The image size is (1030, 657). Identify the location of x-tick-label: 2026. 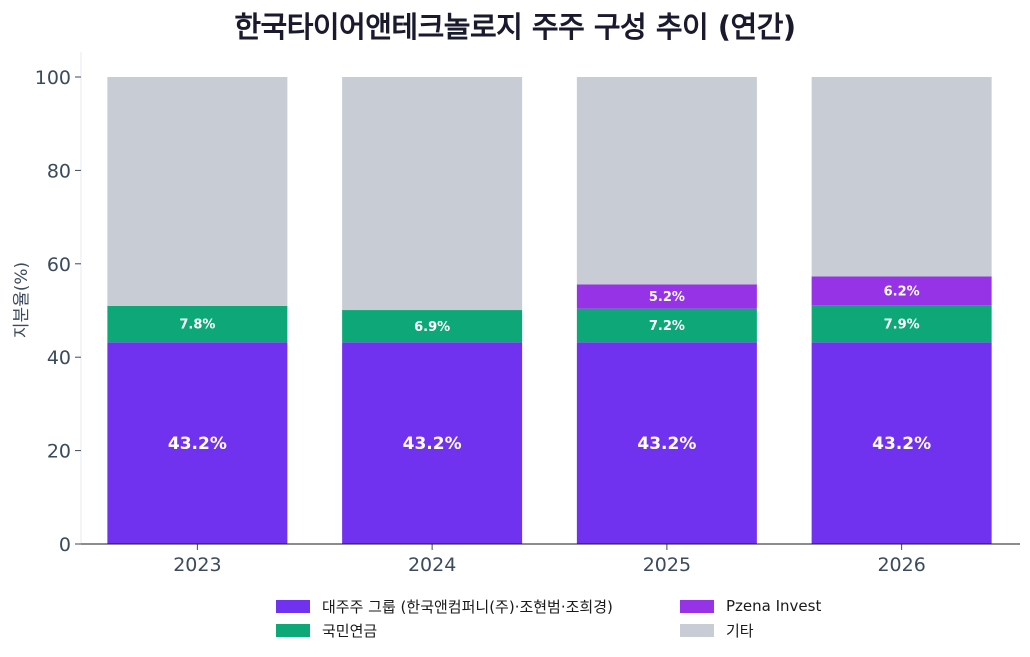
(901, 565).